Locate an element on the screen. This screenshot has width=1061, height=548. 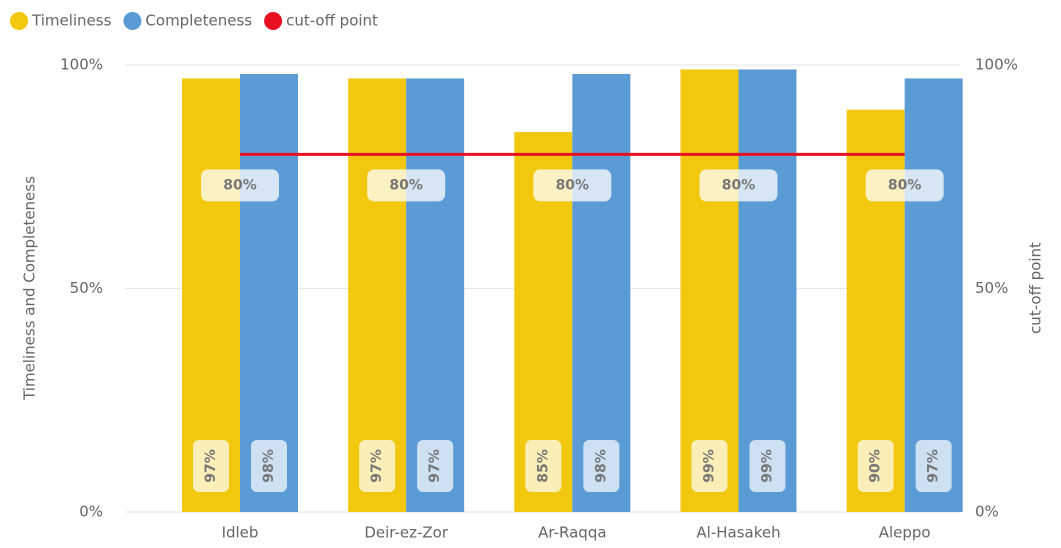
x-tick-label: Aleppo is located at coordinates (905, 533).